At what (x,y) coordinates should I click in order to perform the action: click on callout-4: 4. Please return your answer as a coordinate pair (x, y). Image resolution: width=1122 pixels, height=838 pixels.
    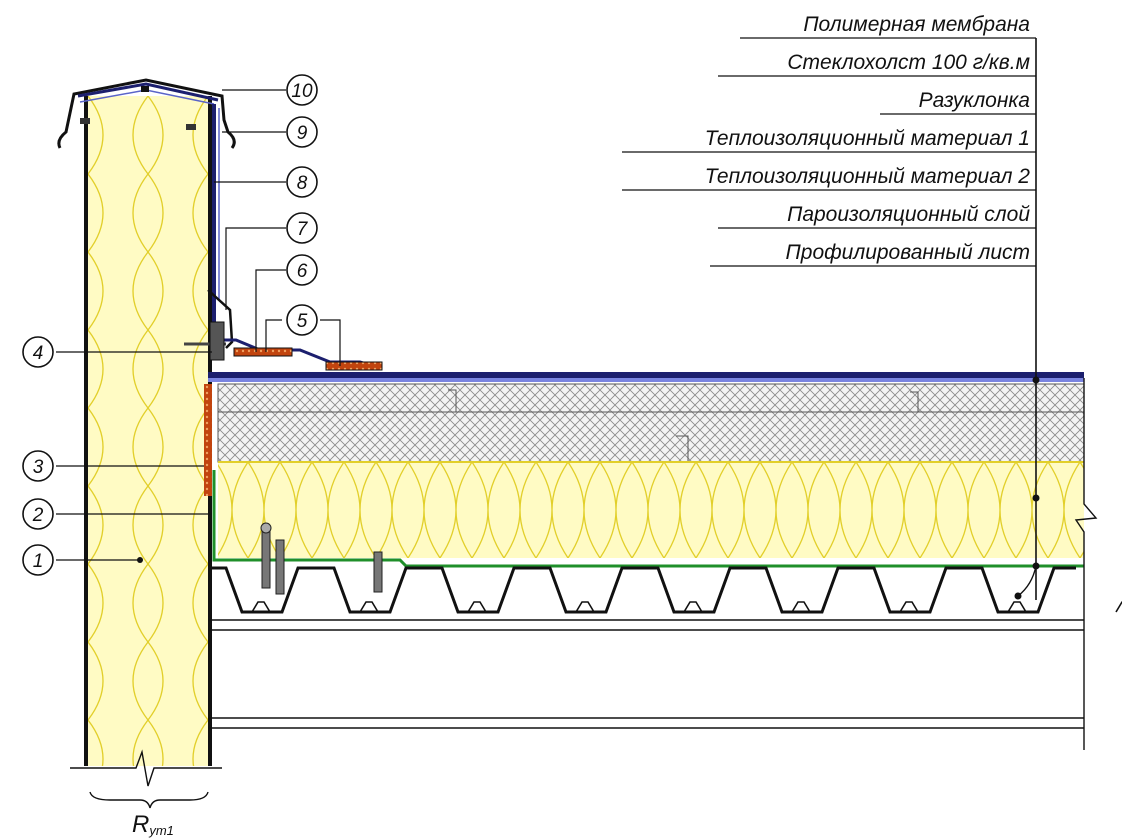
    Looking at the image, I should click on (38, 352).